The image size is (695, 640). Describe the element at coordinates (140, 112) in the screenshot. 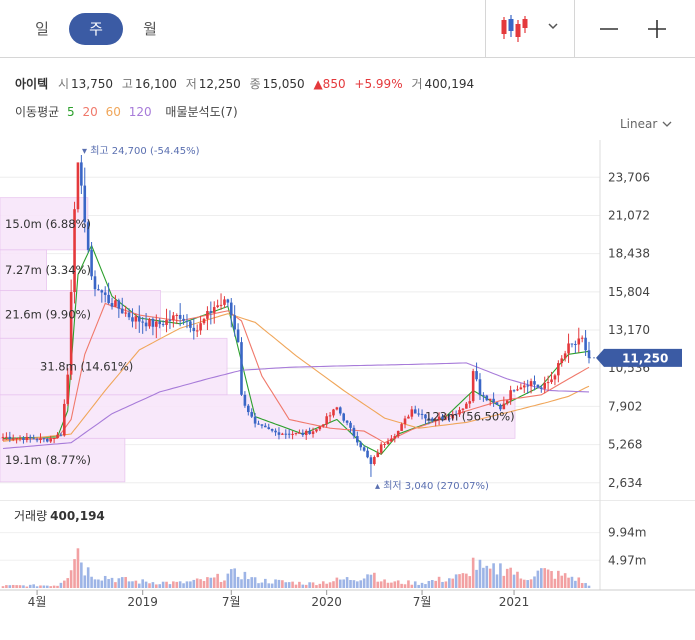

I see `ma-120-label: 120` at that location.